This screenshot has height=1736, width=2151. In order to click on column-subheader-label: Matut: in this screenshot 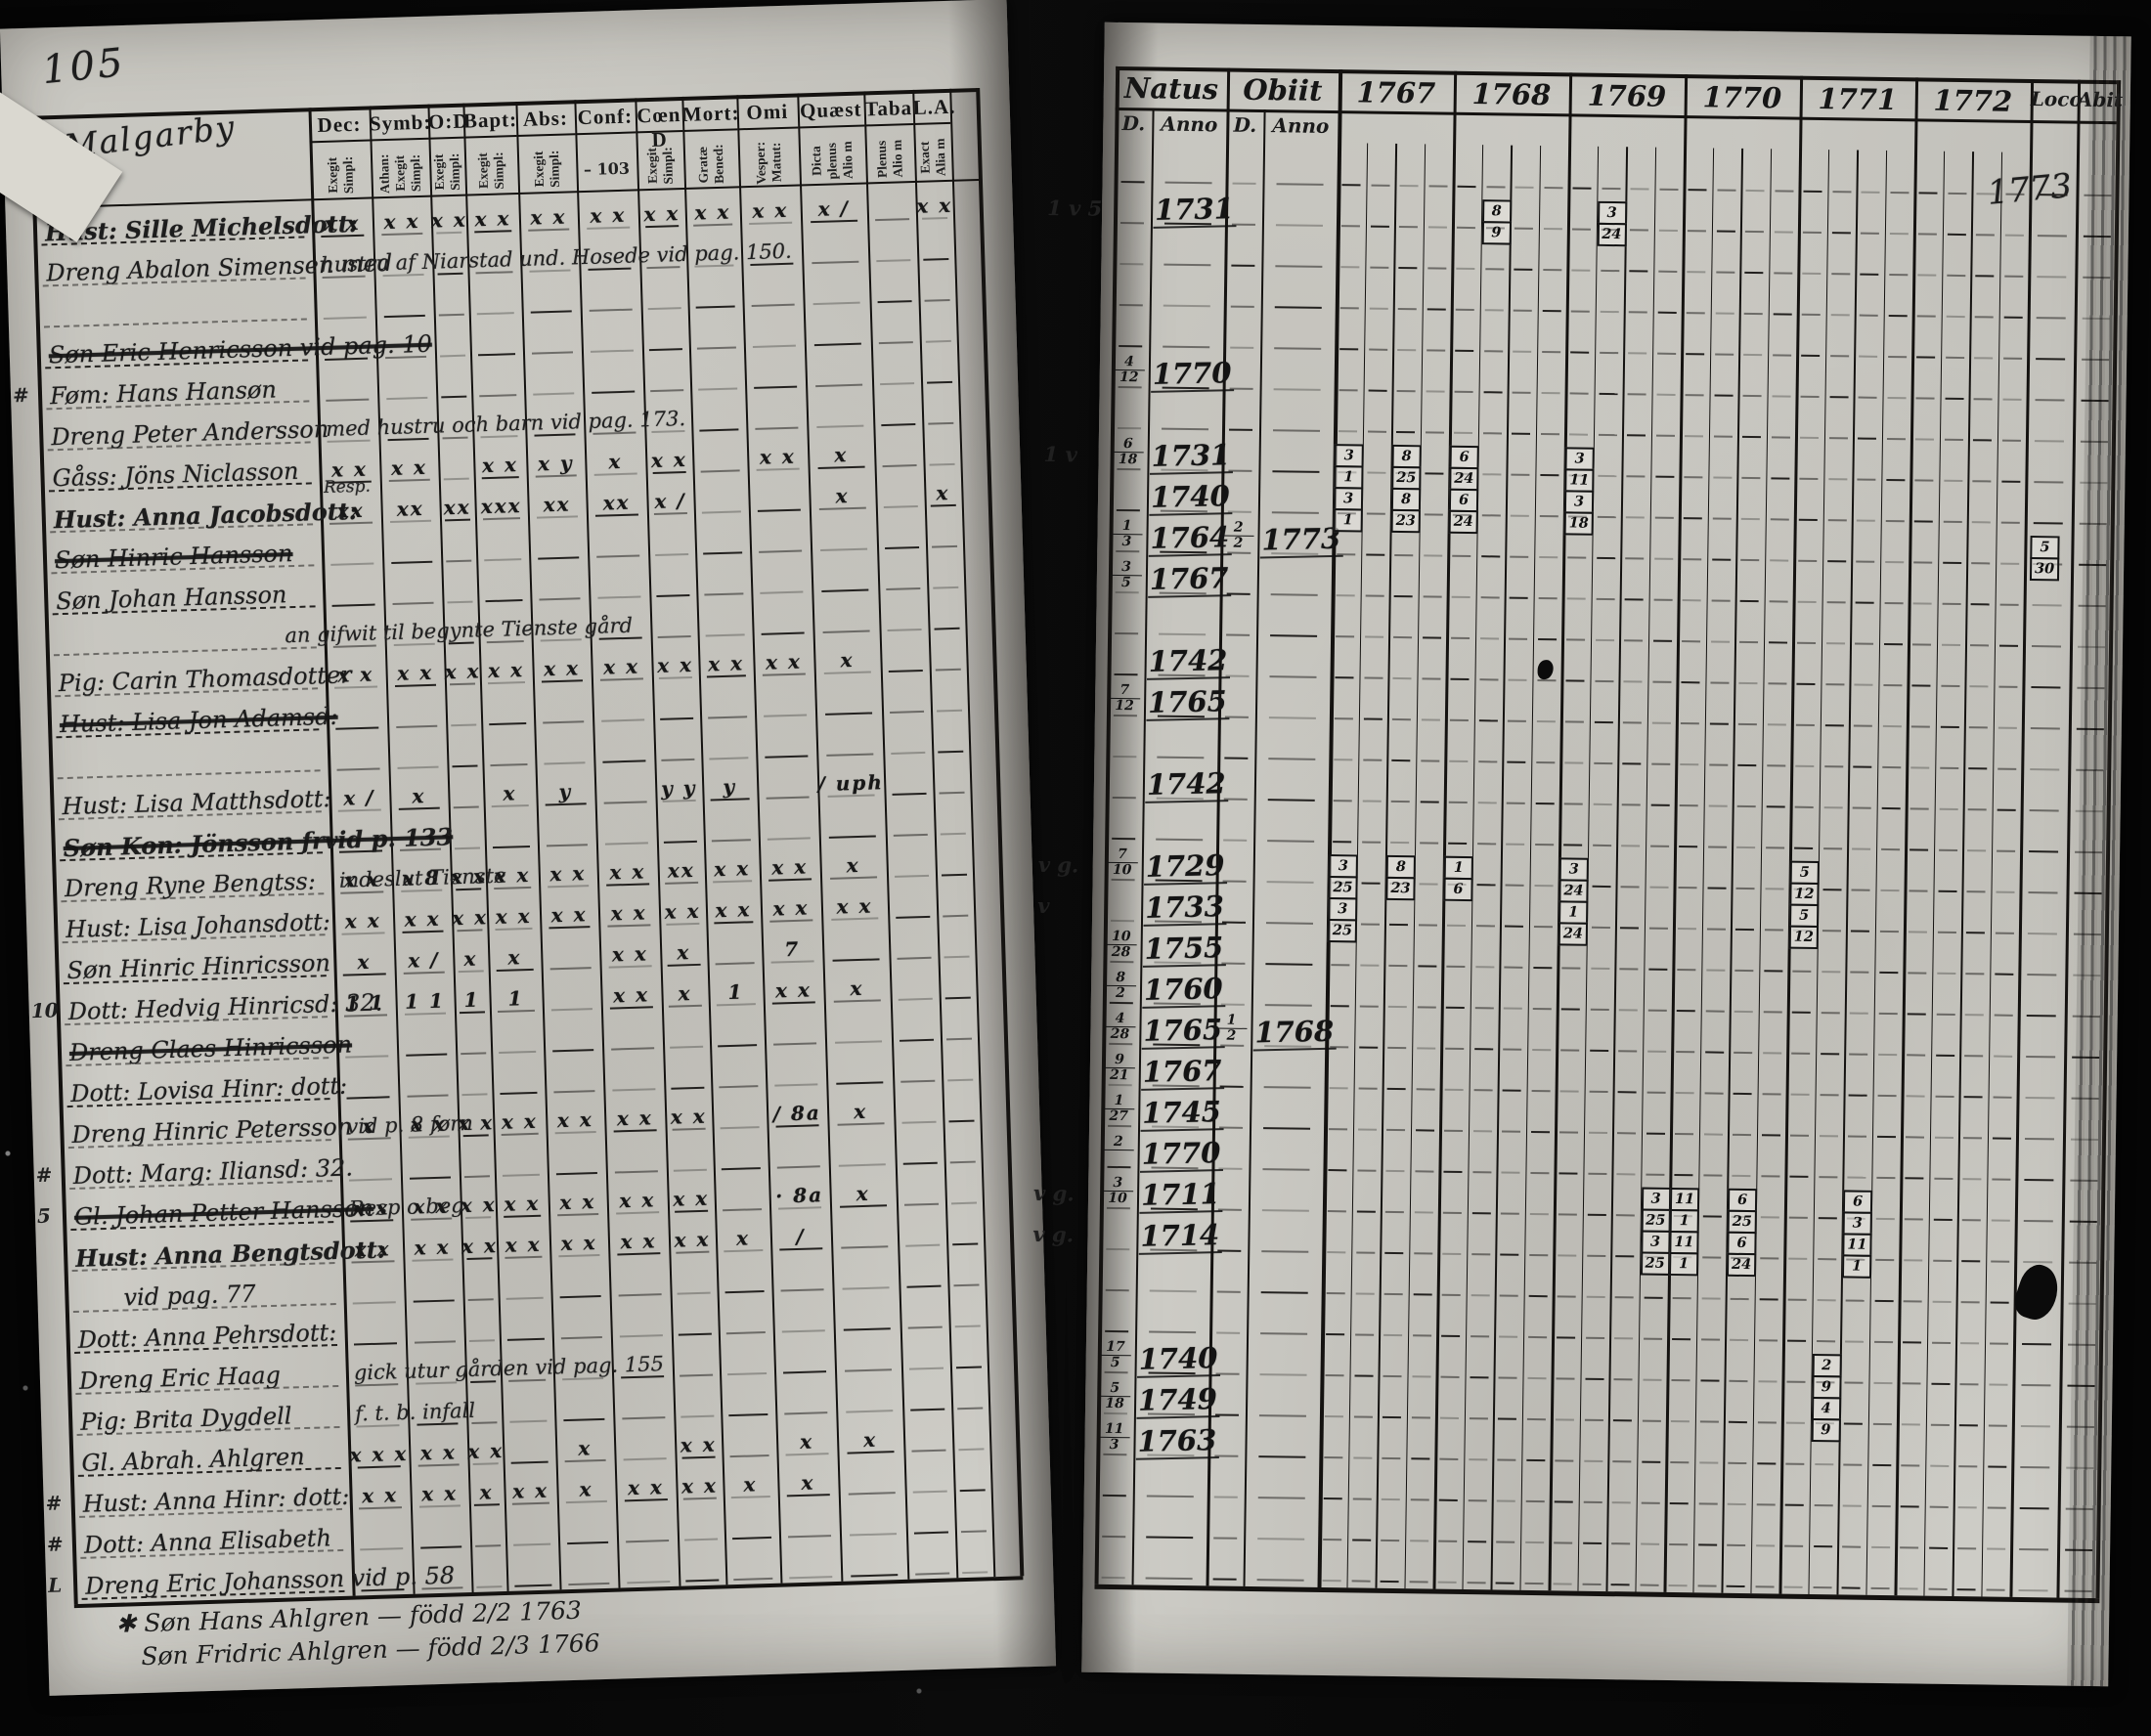, I will do `click(776, 162)`.